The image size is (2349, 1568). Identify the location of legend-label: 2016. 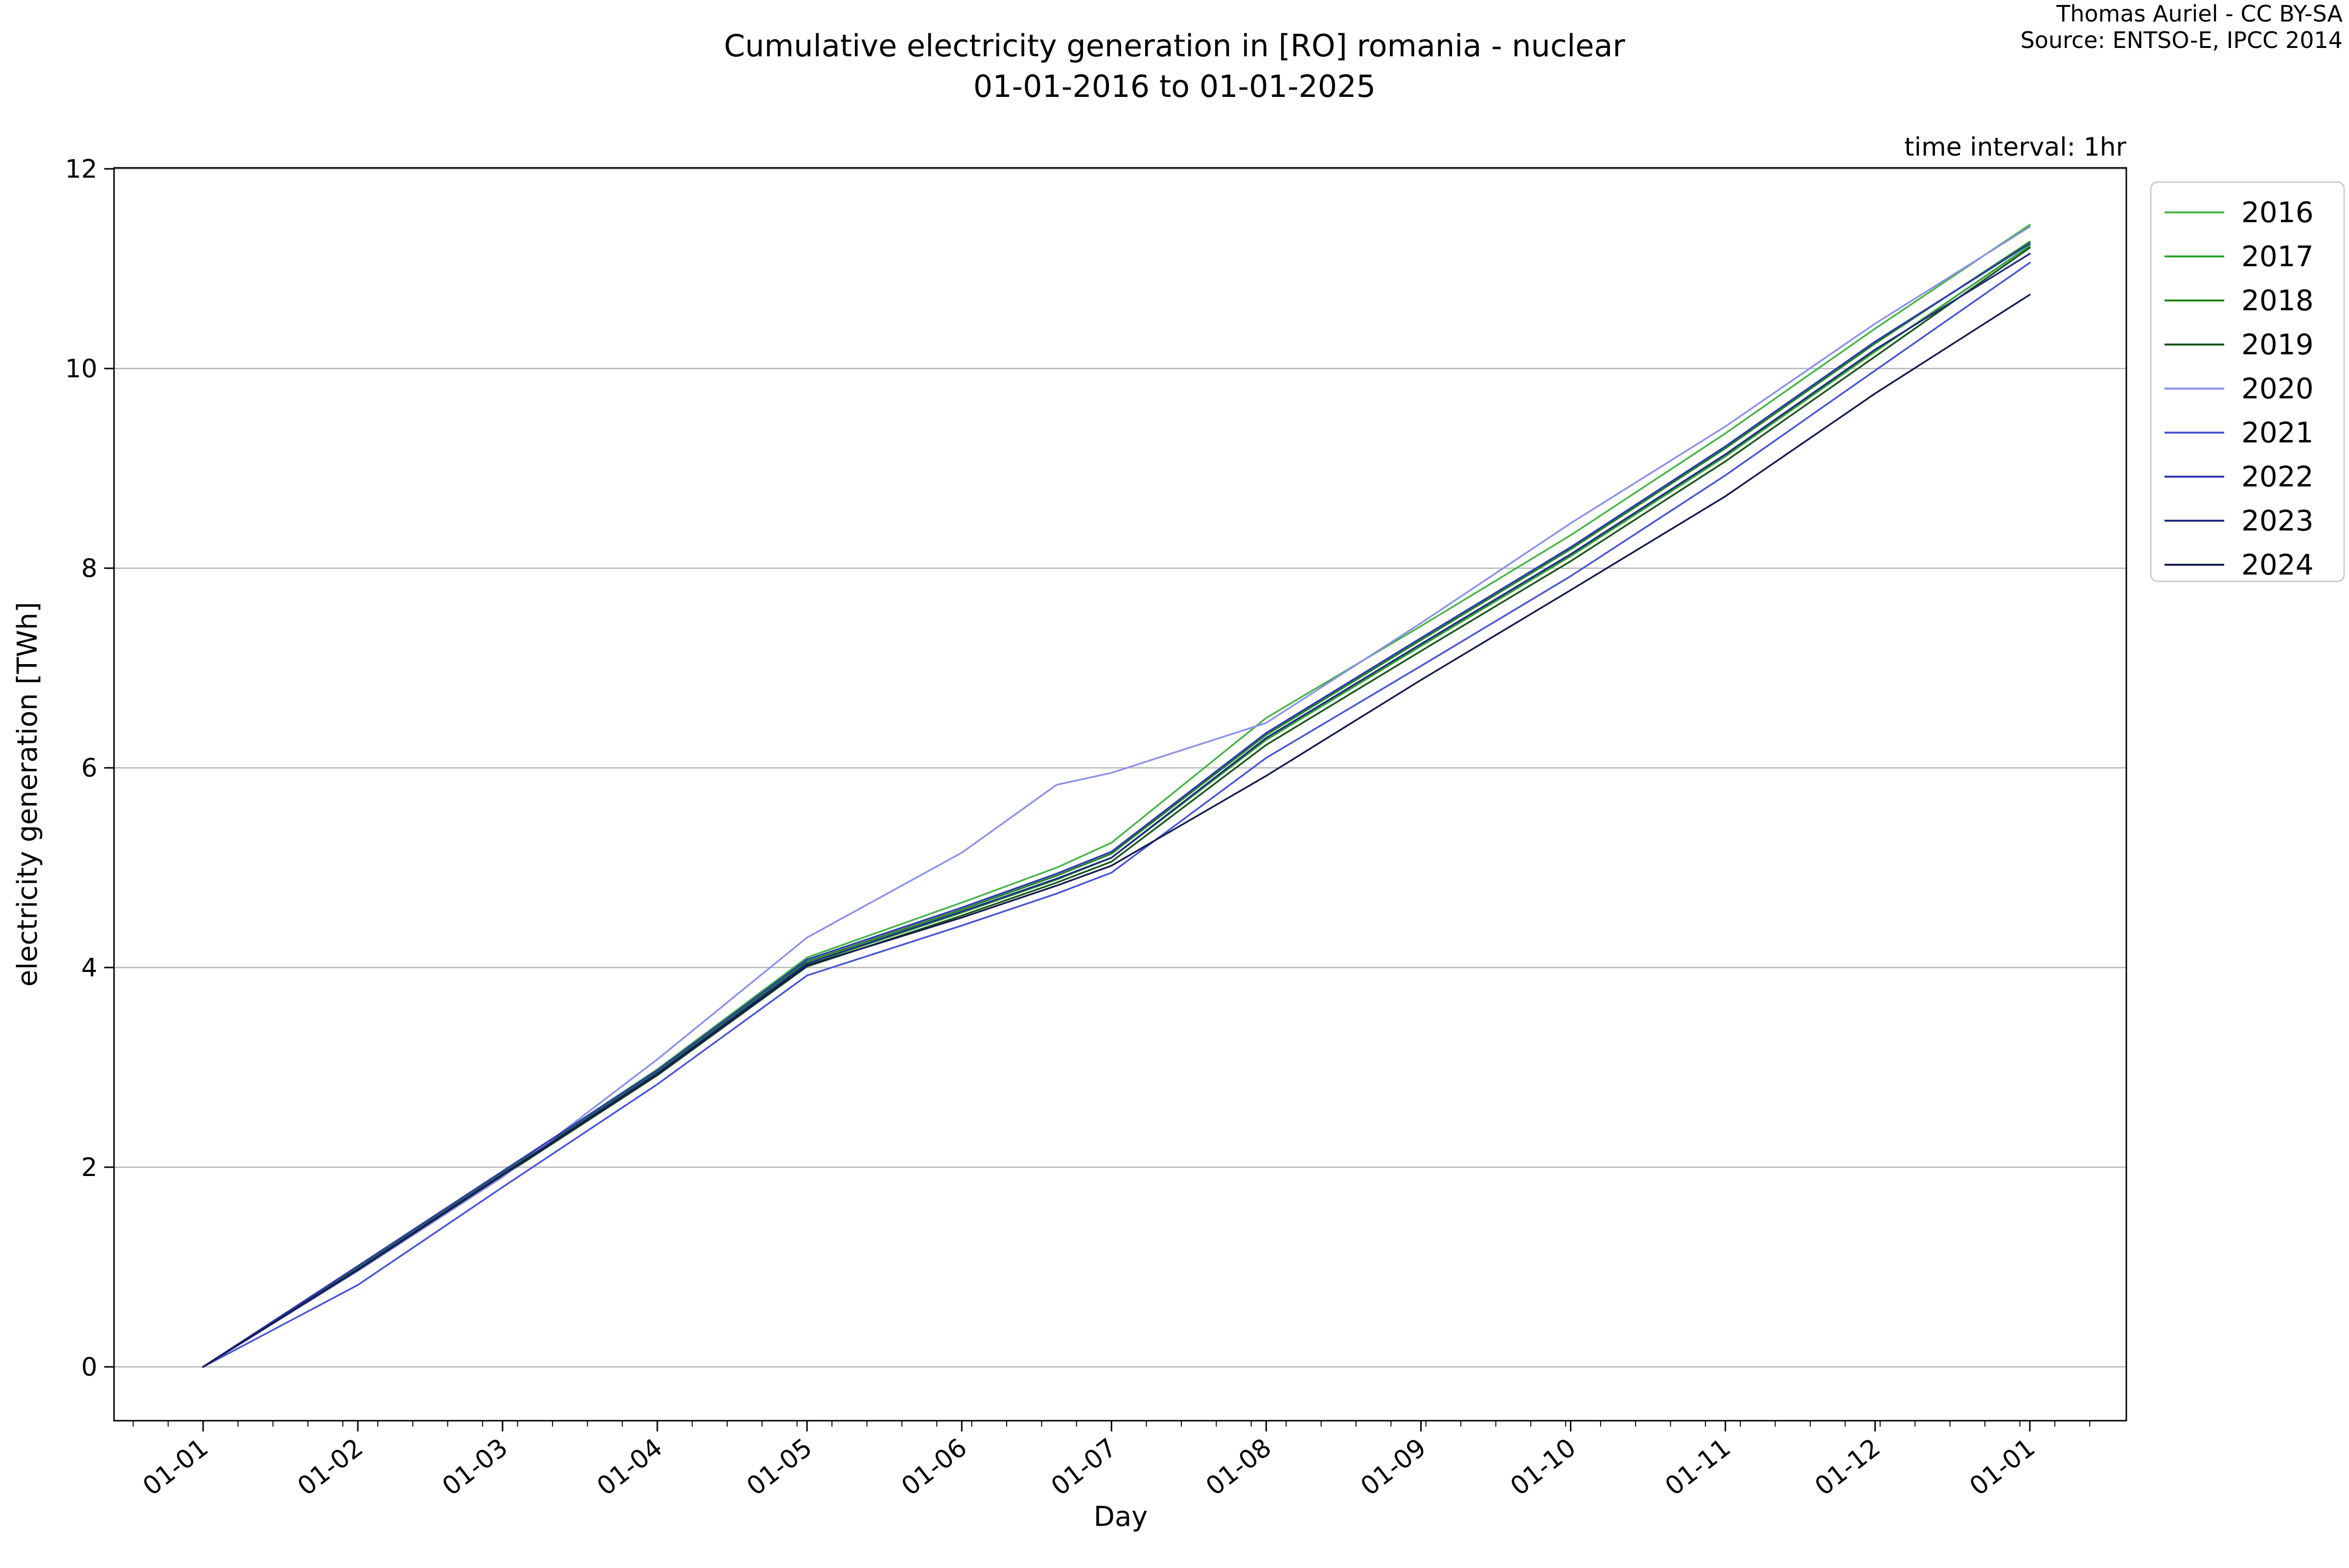
(2277, 212).